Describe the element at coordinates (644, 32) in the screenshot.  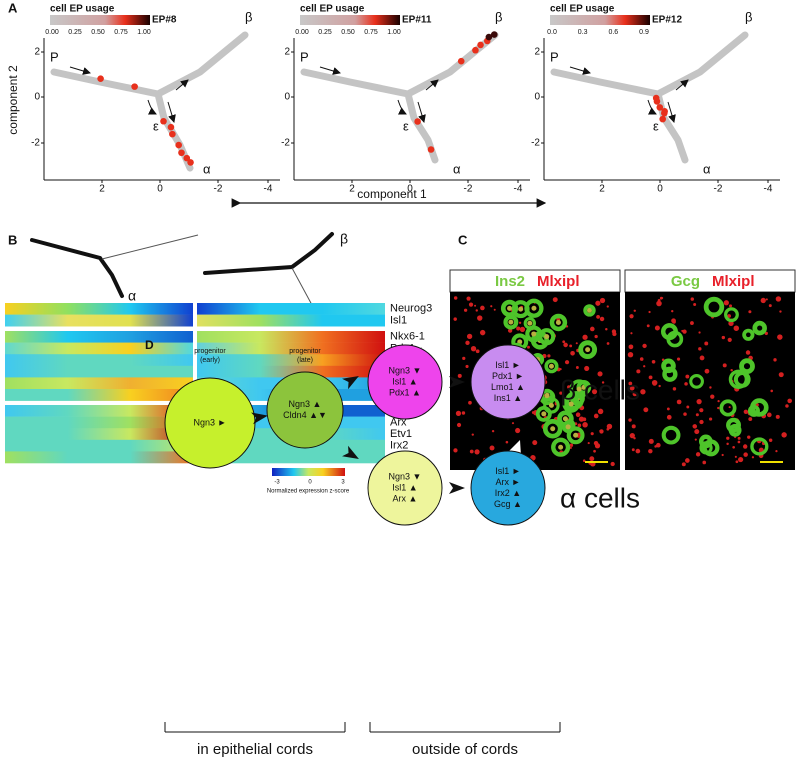
I see `label: 0.9` at that location.